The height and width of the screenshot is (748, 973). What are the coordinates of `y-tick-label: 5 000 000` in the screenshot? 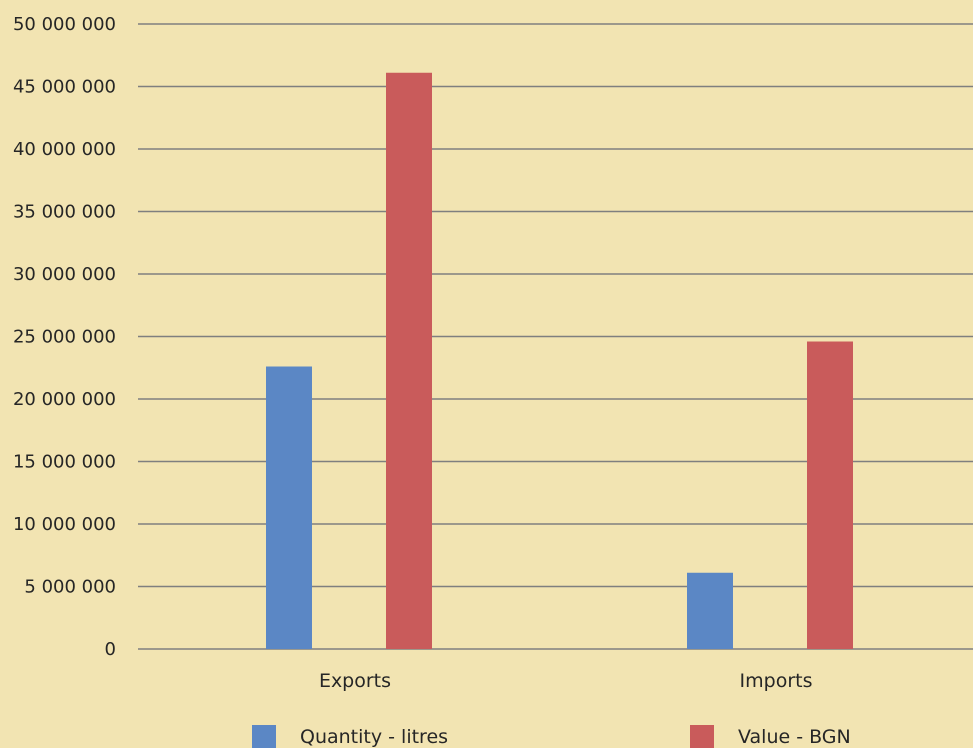 It's located at (70, 587).